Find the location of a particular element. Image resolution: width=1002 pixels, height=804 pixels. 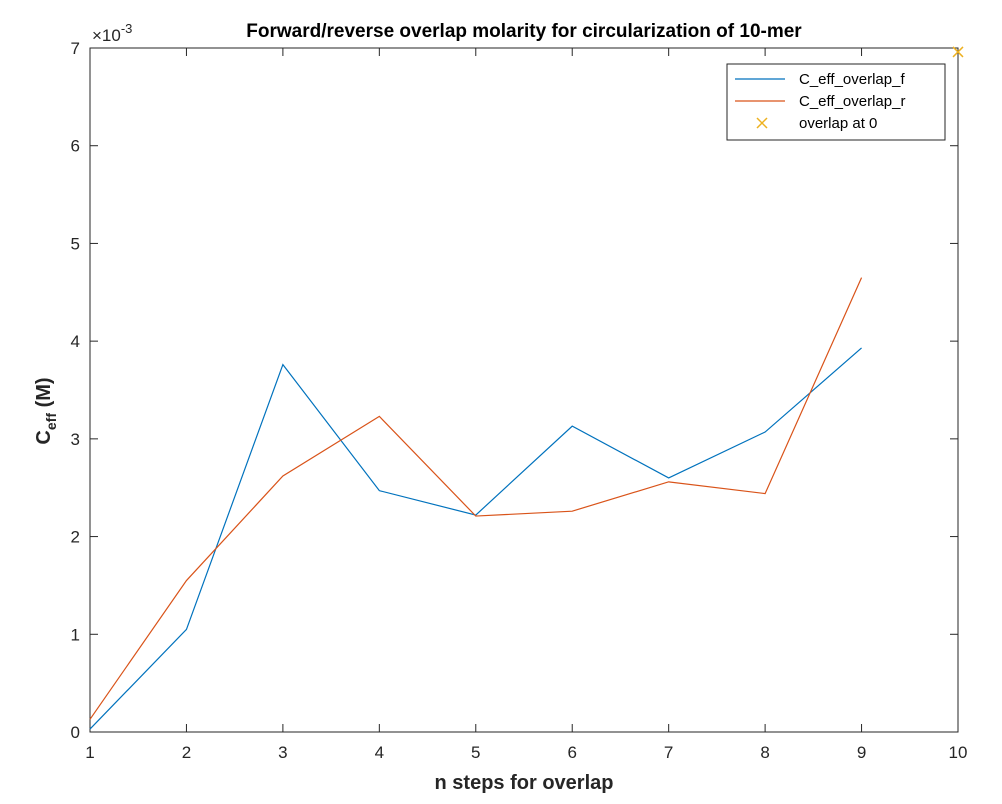

y-axis-label-sub: eff is located at coordinates (51, 421).